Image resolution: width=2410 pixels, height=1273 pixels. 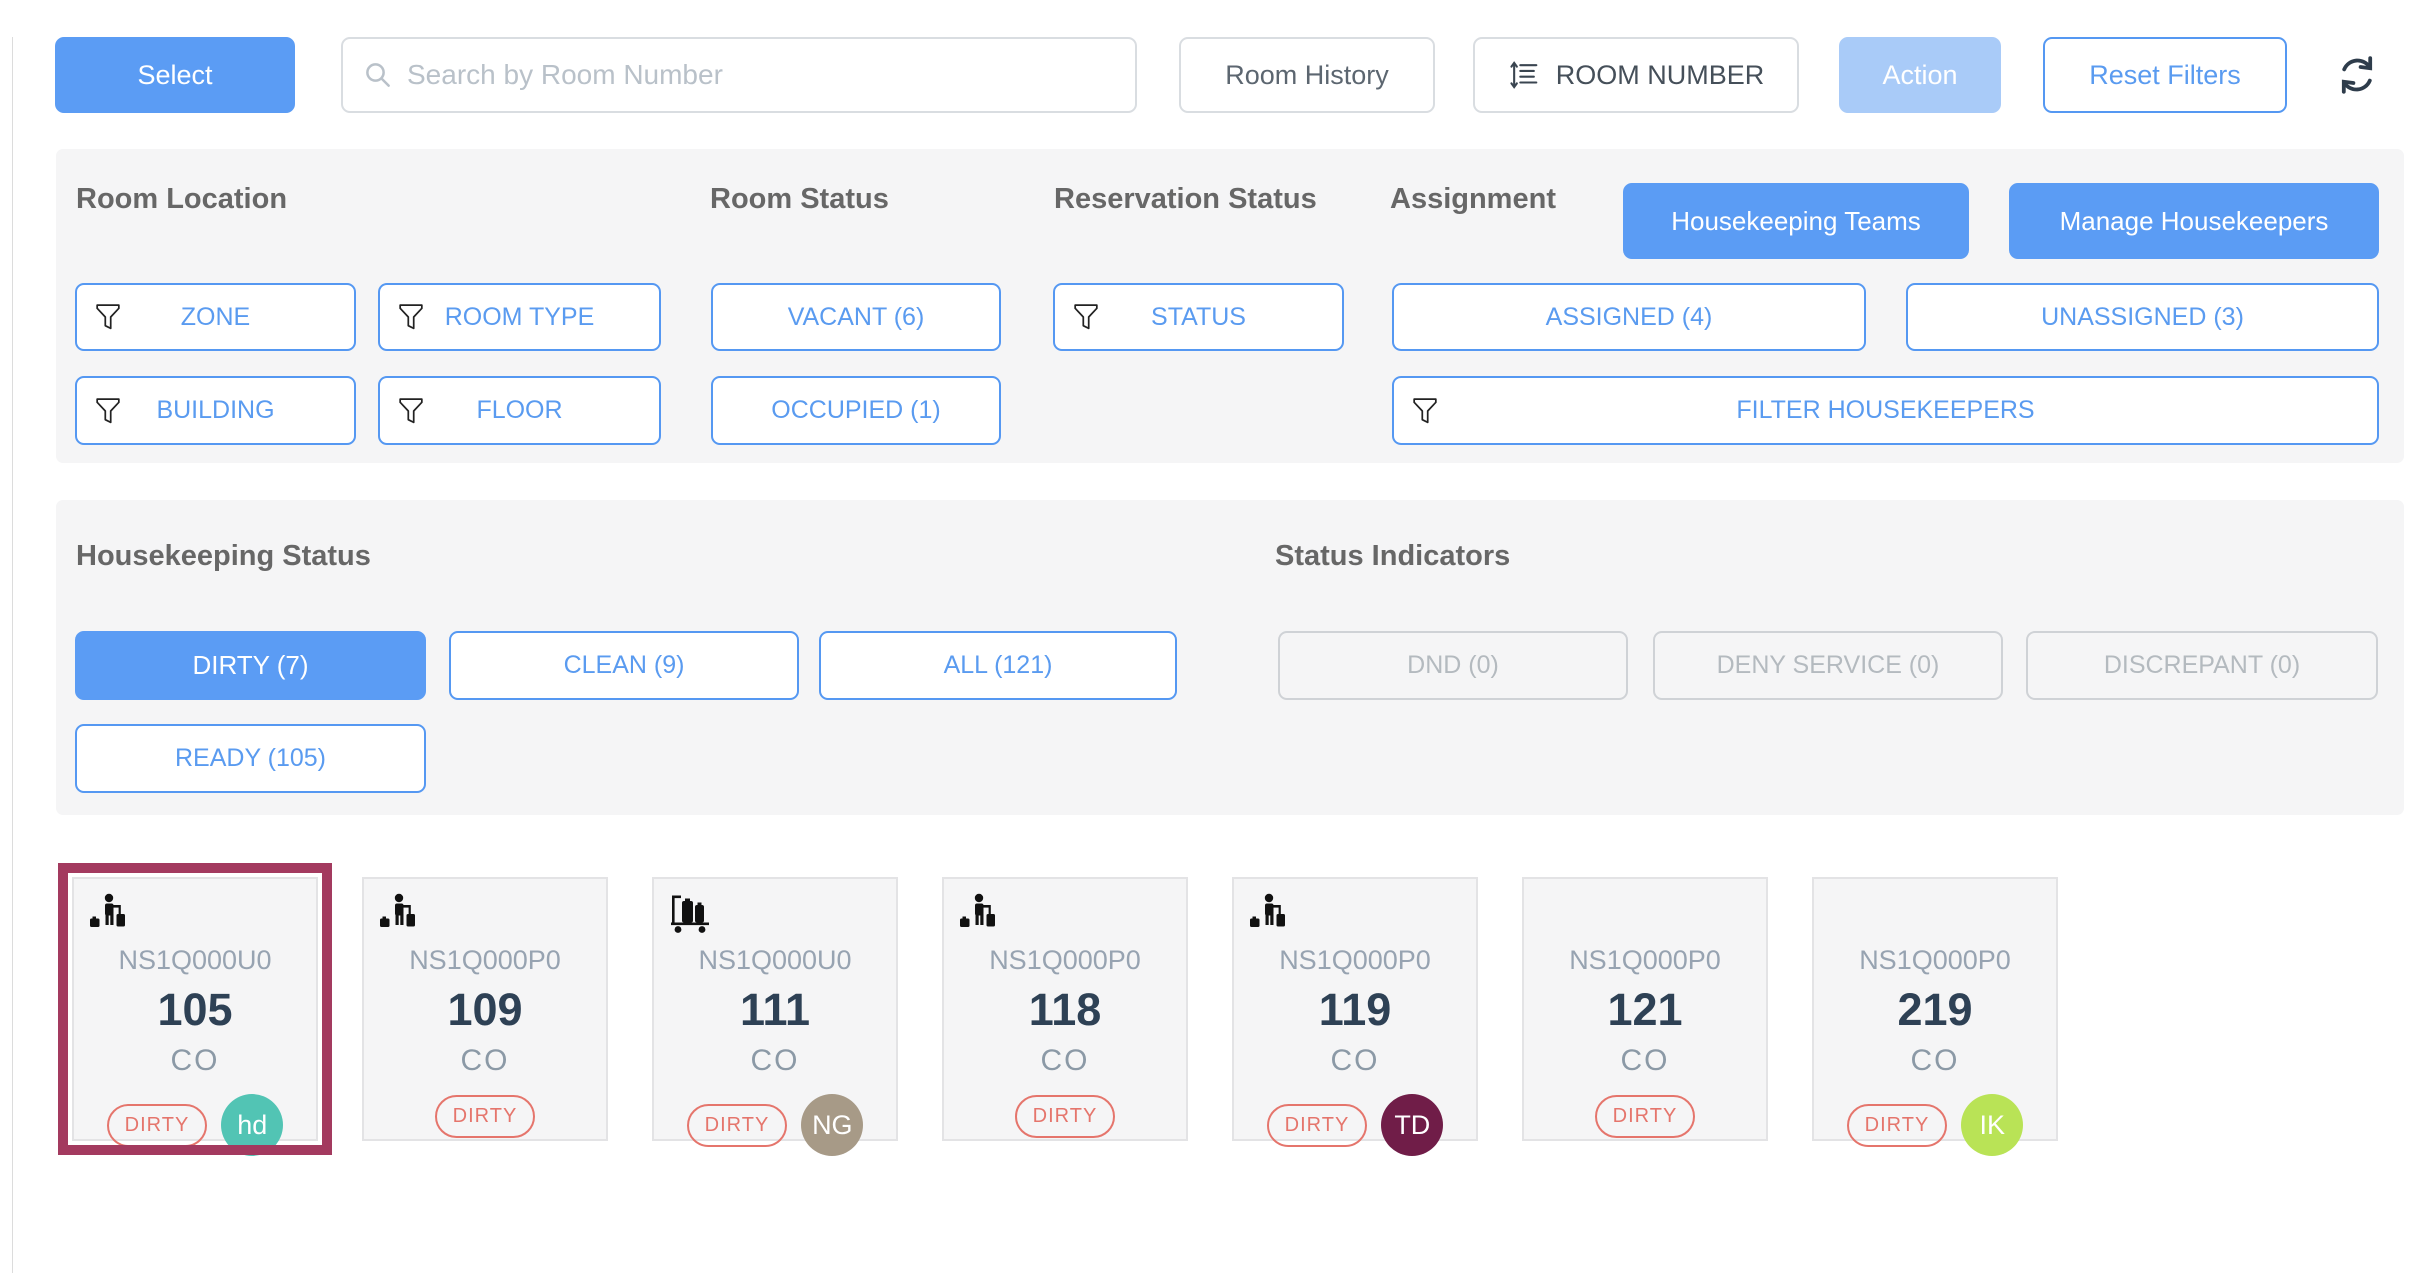 I want to click on status-indicators-title: Status Indicators, so click(x=1393, y=556).